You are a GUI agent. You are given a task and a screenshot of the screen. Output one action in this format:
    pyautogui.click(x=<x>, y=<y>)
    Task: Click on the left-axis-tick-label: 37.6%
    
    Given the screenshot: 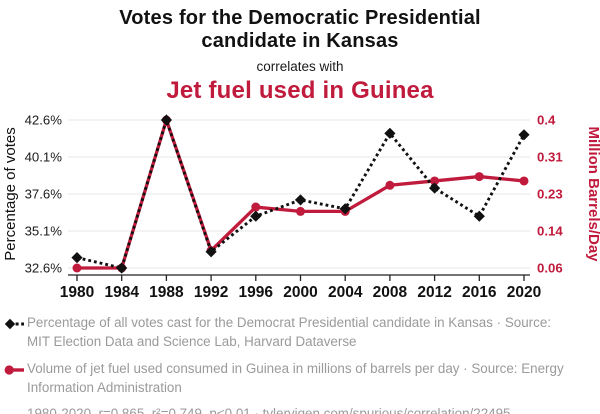 What is the action you would take?
    pyautogui.click(x=44, y=194)
    